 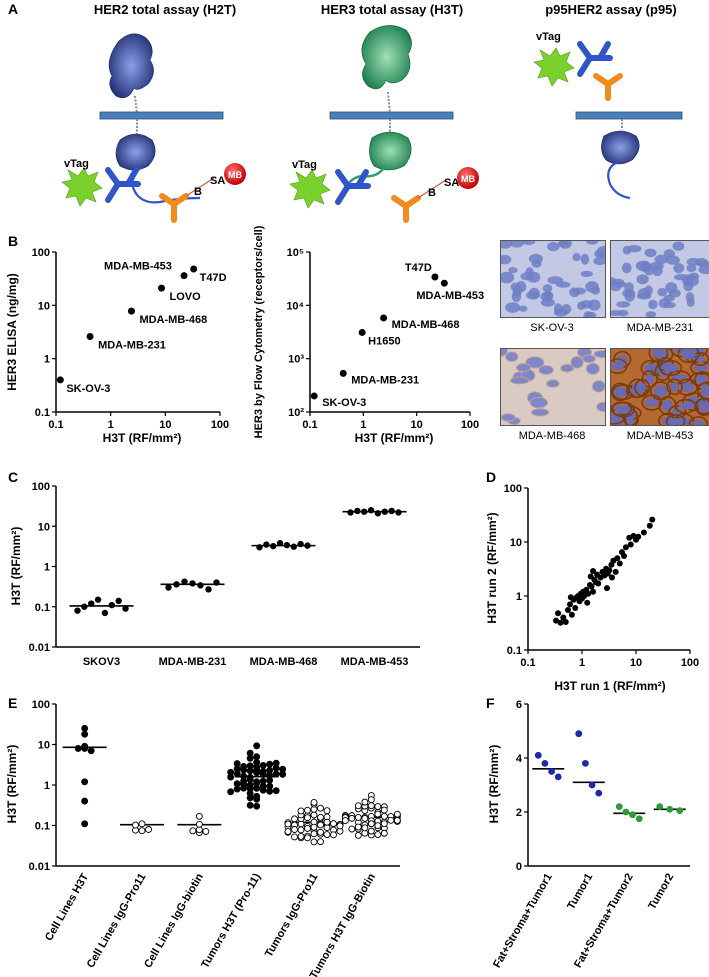 What do you see at coordinates (343, 924) in the screenshot?
I see `category-label: Tumors H3T IgG-Biotin` at bounding box center [343, 924].